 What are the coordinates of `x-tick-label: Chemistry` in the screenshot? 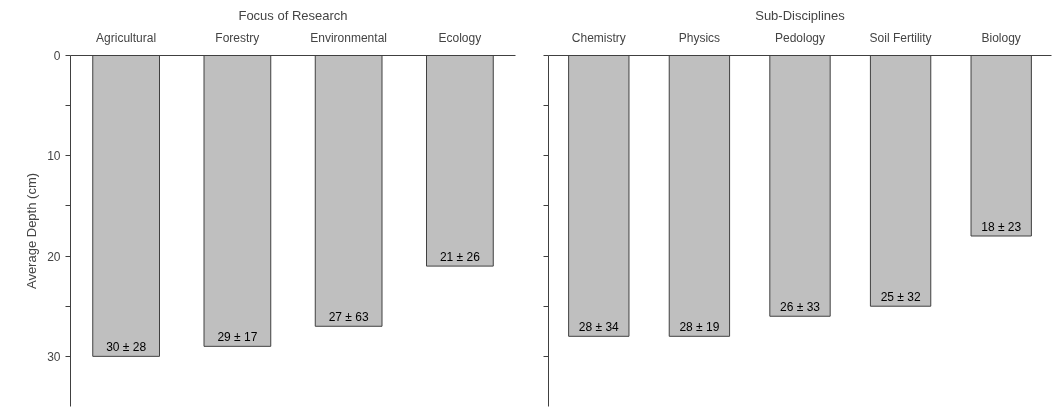 It's located at (598, 37).